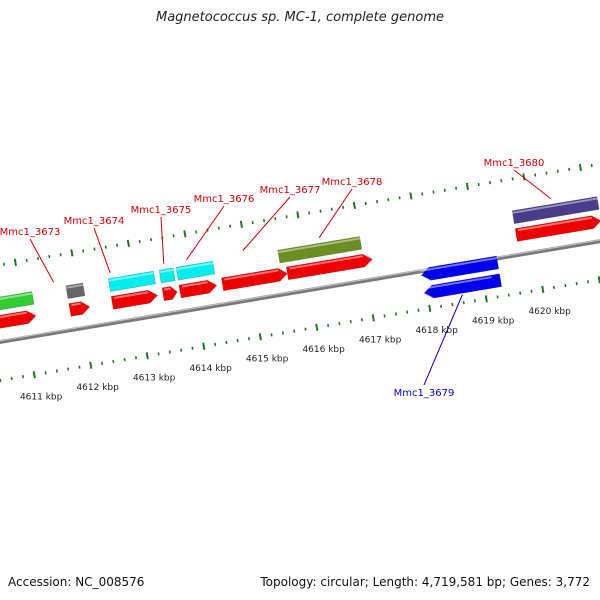 This screenshot has width=600, height=600. What do you see at coordinates (352, 182) in the screenshot?
I see `gene-label: Mmc1_3678` at bounding box center [352, 182].